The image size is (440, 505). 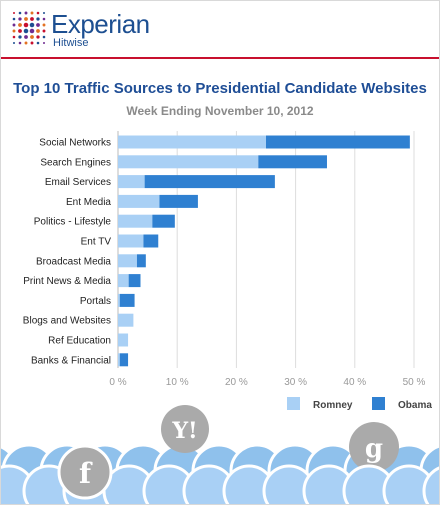 What do you see at coordinates (75, 162) in the screenshot?
I see `category-label: Search Engines` at bounding box center [75, 162].